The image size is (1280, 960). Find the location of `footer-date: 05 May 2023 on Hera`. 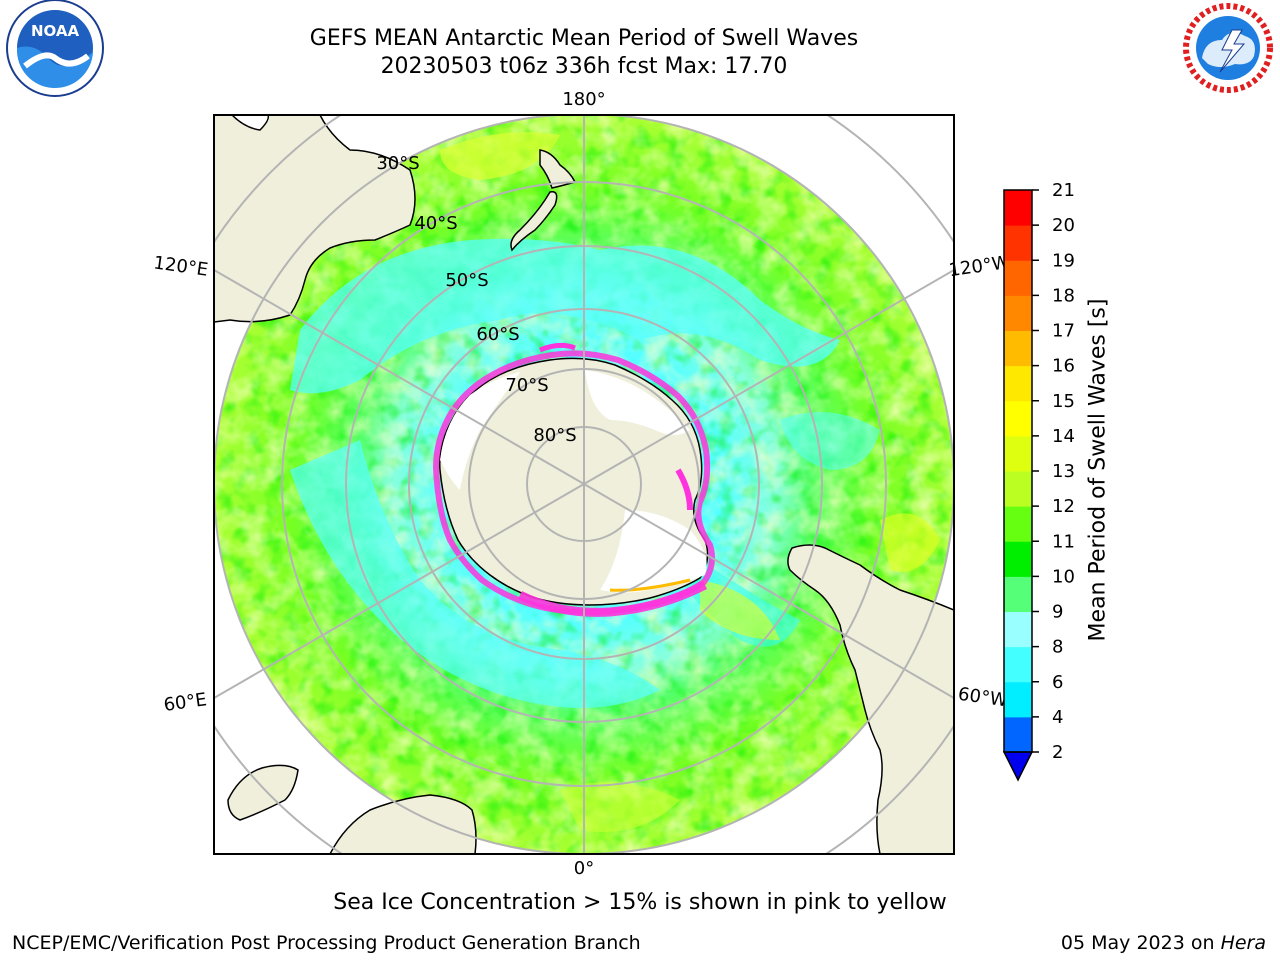

footer-date: 05 May 2023 on Hera is located at coordinates (1163, 943).